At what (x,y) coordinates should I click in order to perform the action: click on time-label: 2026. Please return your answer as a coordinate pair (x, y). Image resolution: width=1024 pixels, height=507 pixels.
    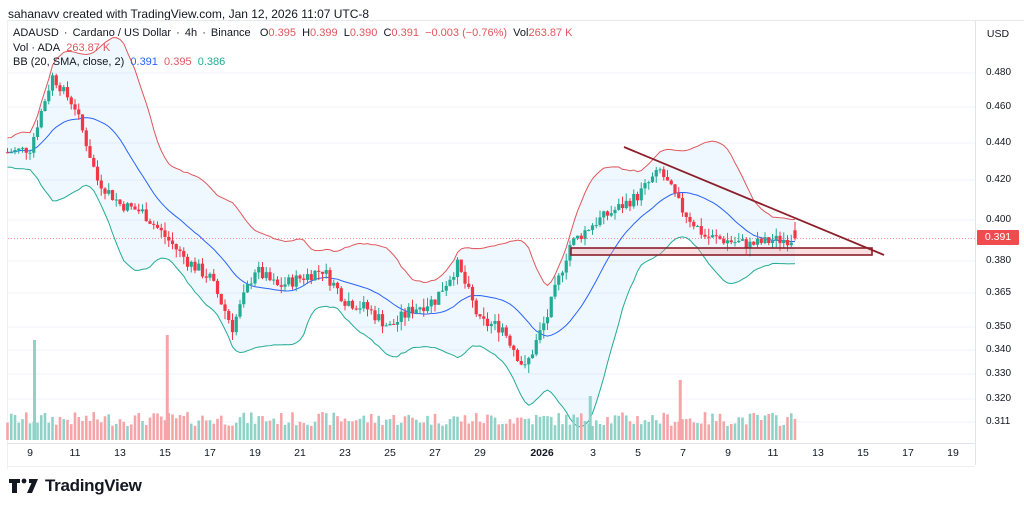
    Looking at the image, I should click on (542, 453).